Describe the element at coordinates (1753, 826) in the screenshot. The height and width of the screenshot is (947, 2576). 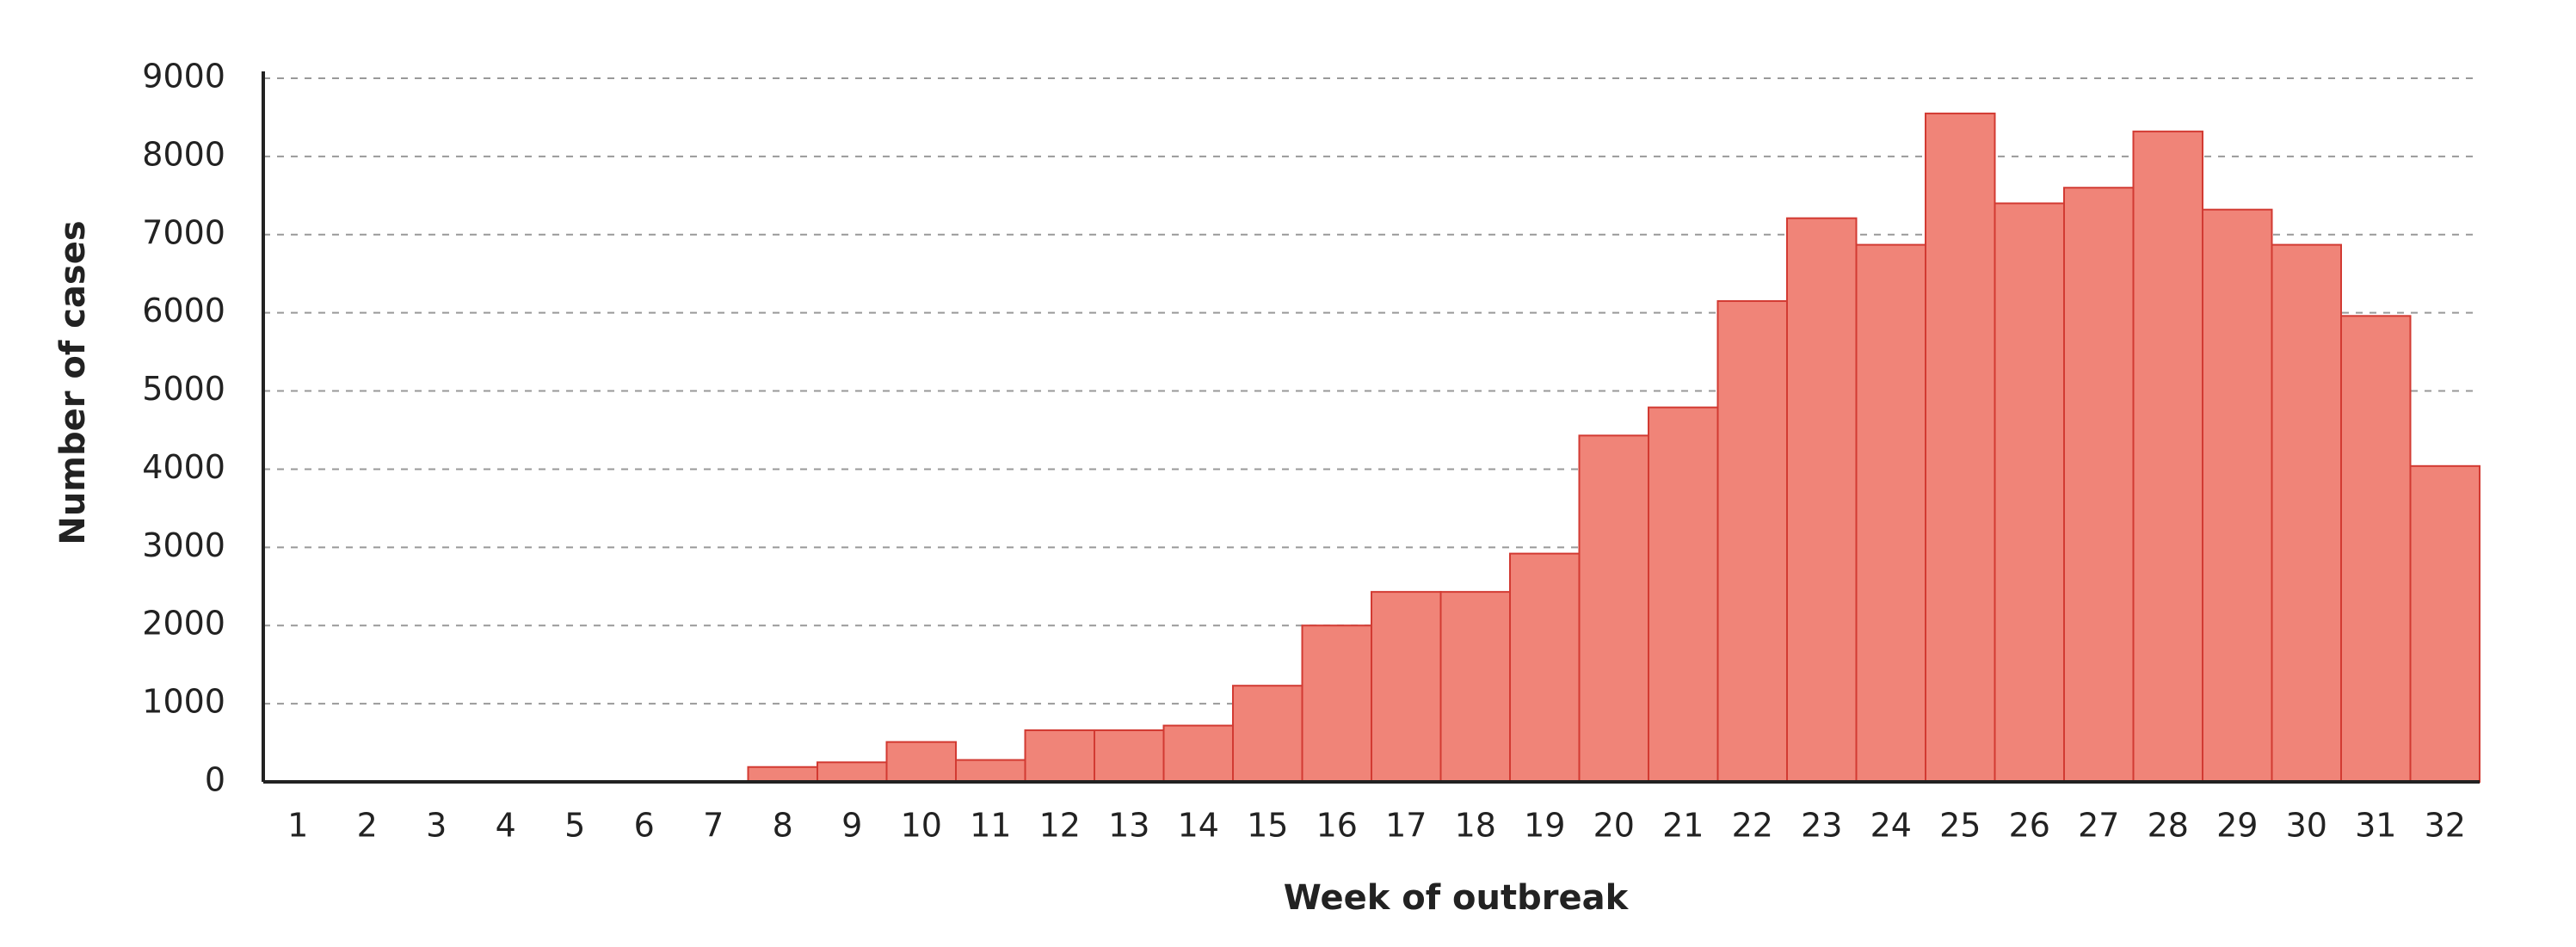
I see `x-tick-label: 22` at that location.